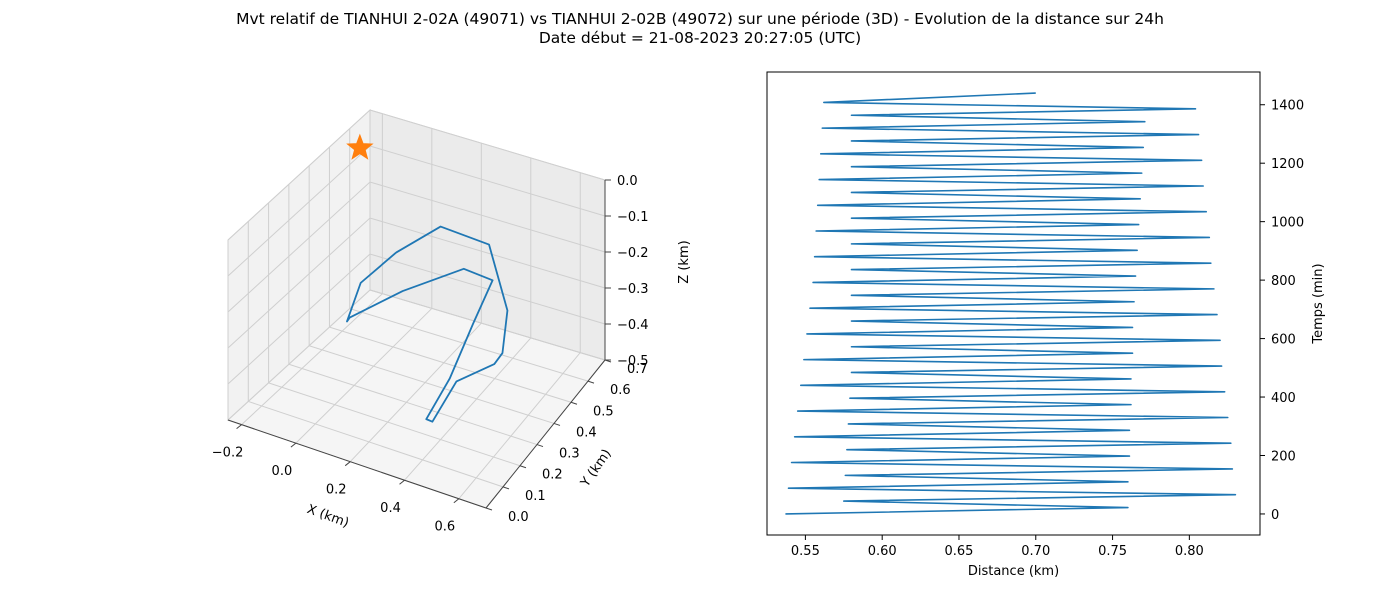  I want to click on y-tick-label: 0.6, so click(620, 390).